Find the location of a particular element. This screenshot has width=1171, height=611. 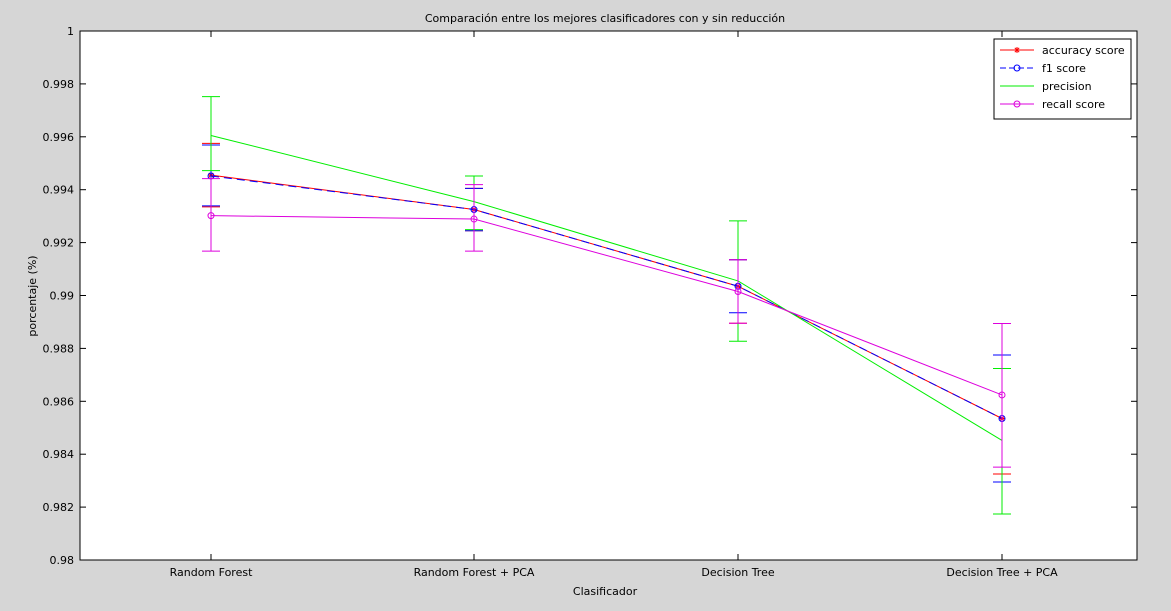

legend-item: f1 score is located at coordinates (1043, 68).